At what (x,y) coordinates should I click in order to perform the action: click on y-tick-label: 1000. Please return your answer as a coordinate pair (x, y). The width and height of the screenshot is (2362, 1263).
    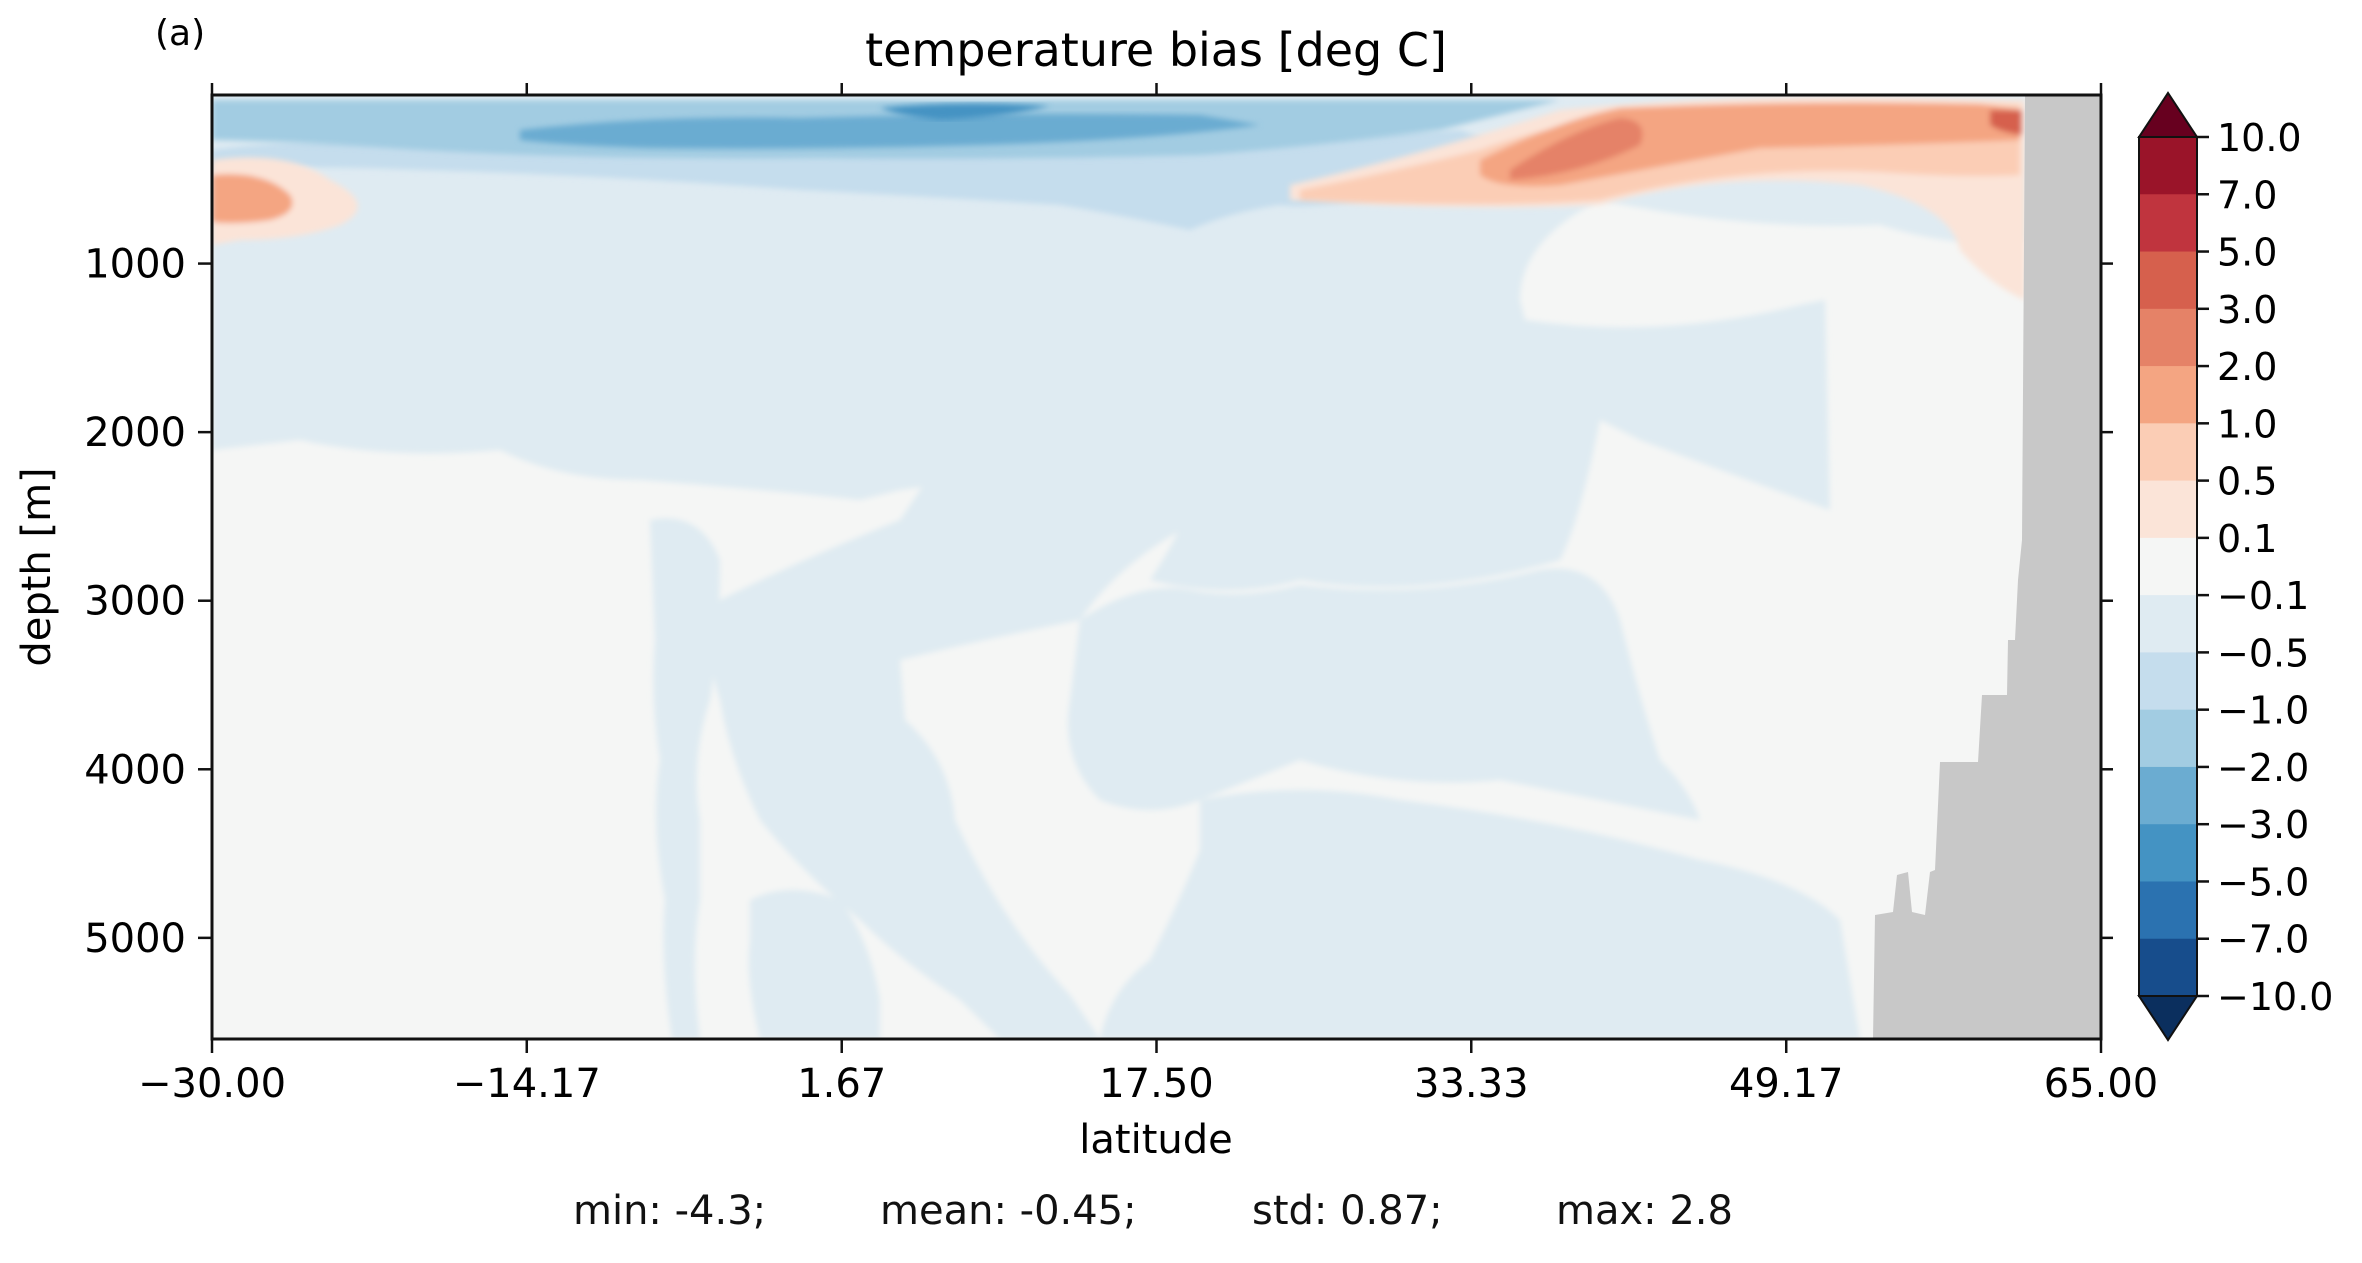
    Looking at the image, I should click on (135, 265).